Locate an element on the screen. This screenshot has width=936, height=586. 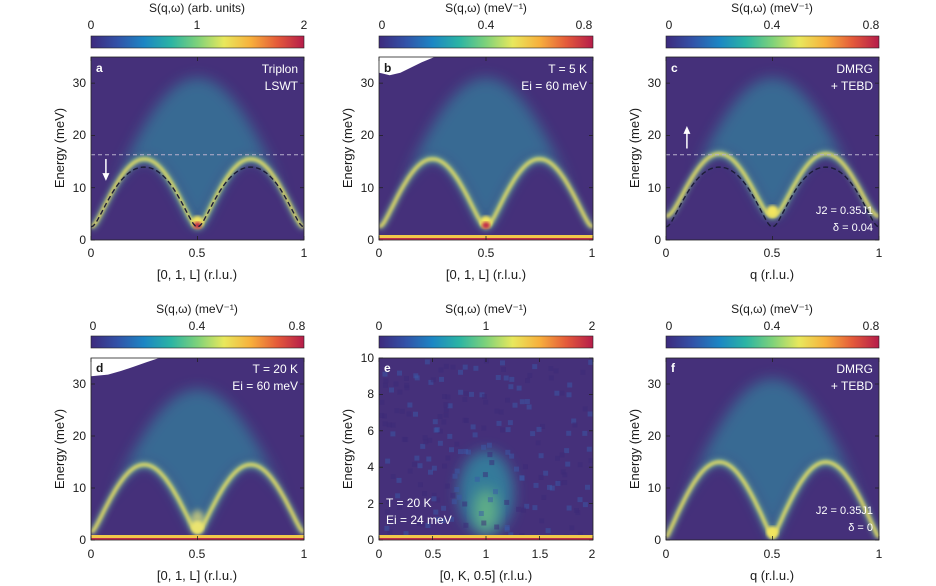
ticks-d is located at coordinates (197, 449).